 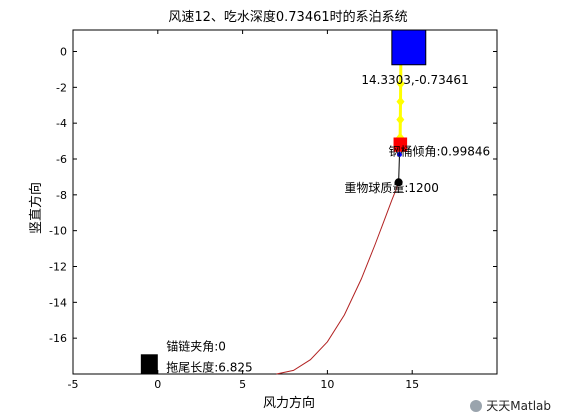 I want to click on y-tick-label: -10, so click(x=58, y=231).